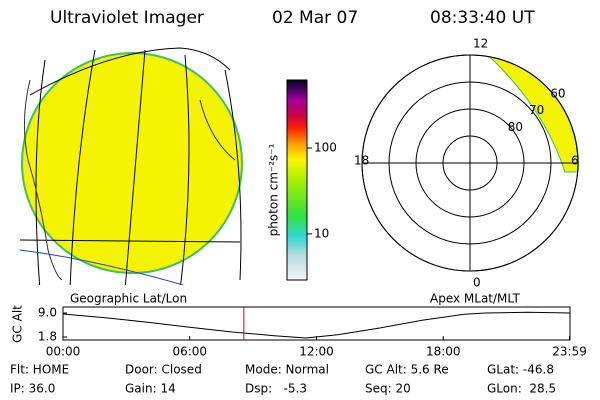 Image resolution: width=600 pixels, height=400 pixels. What do you see at coordinates (477, 283) in the screenshot?
I see `mlt-label: 0` at bounding box center [477, 283].